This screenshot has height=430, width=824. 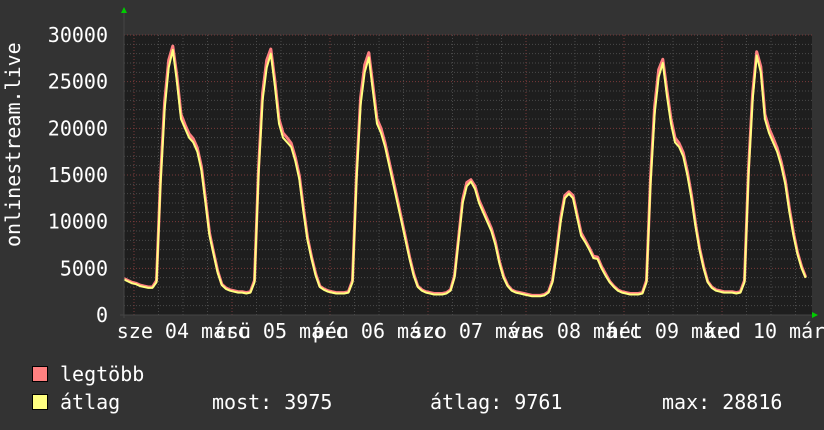 What do you see at coordinates (78, 222) in the screenshot?
I see `y-tick-label: 10000` at bounding box center [78, 222].